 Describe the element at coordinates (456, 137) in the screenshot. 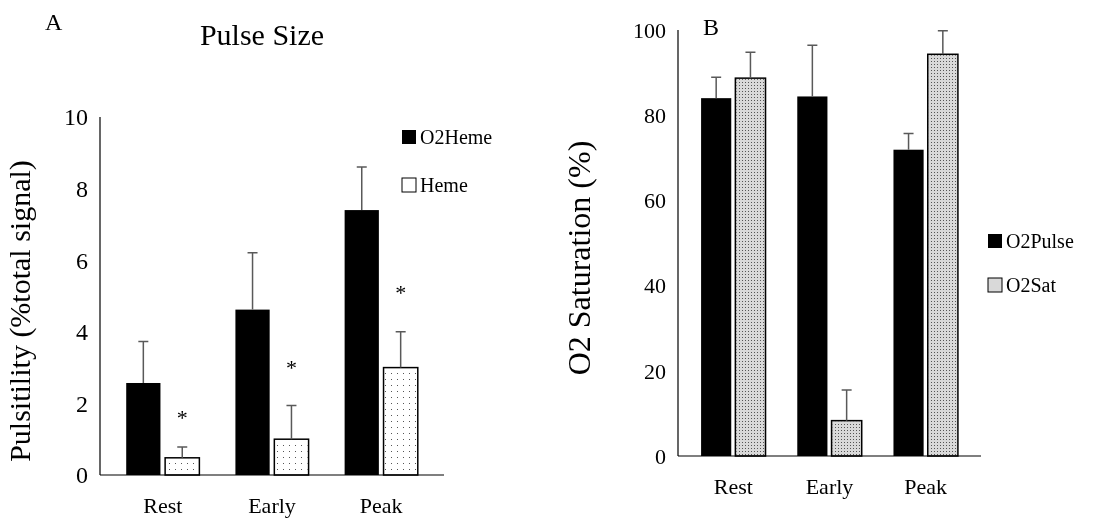

I see `legend-label: O2Heme` at that location.